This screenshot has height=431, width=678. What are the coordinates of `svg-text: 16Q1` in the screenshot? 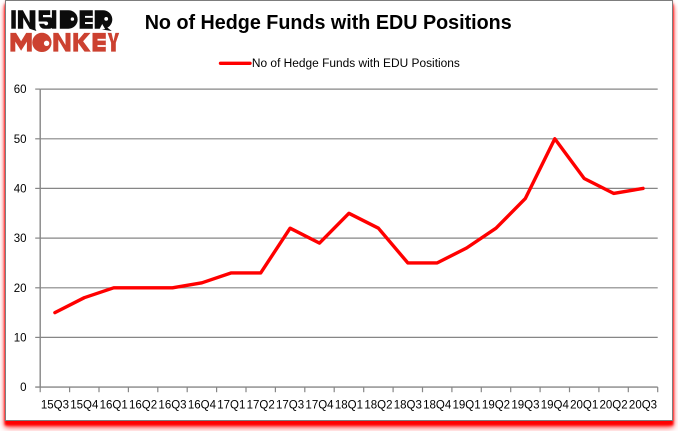 It's located at (114, 406).